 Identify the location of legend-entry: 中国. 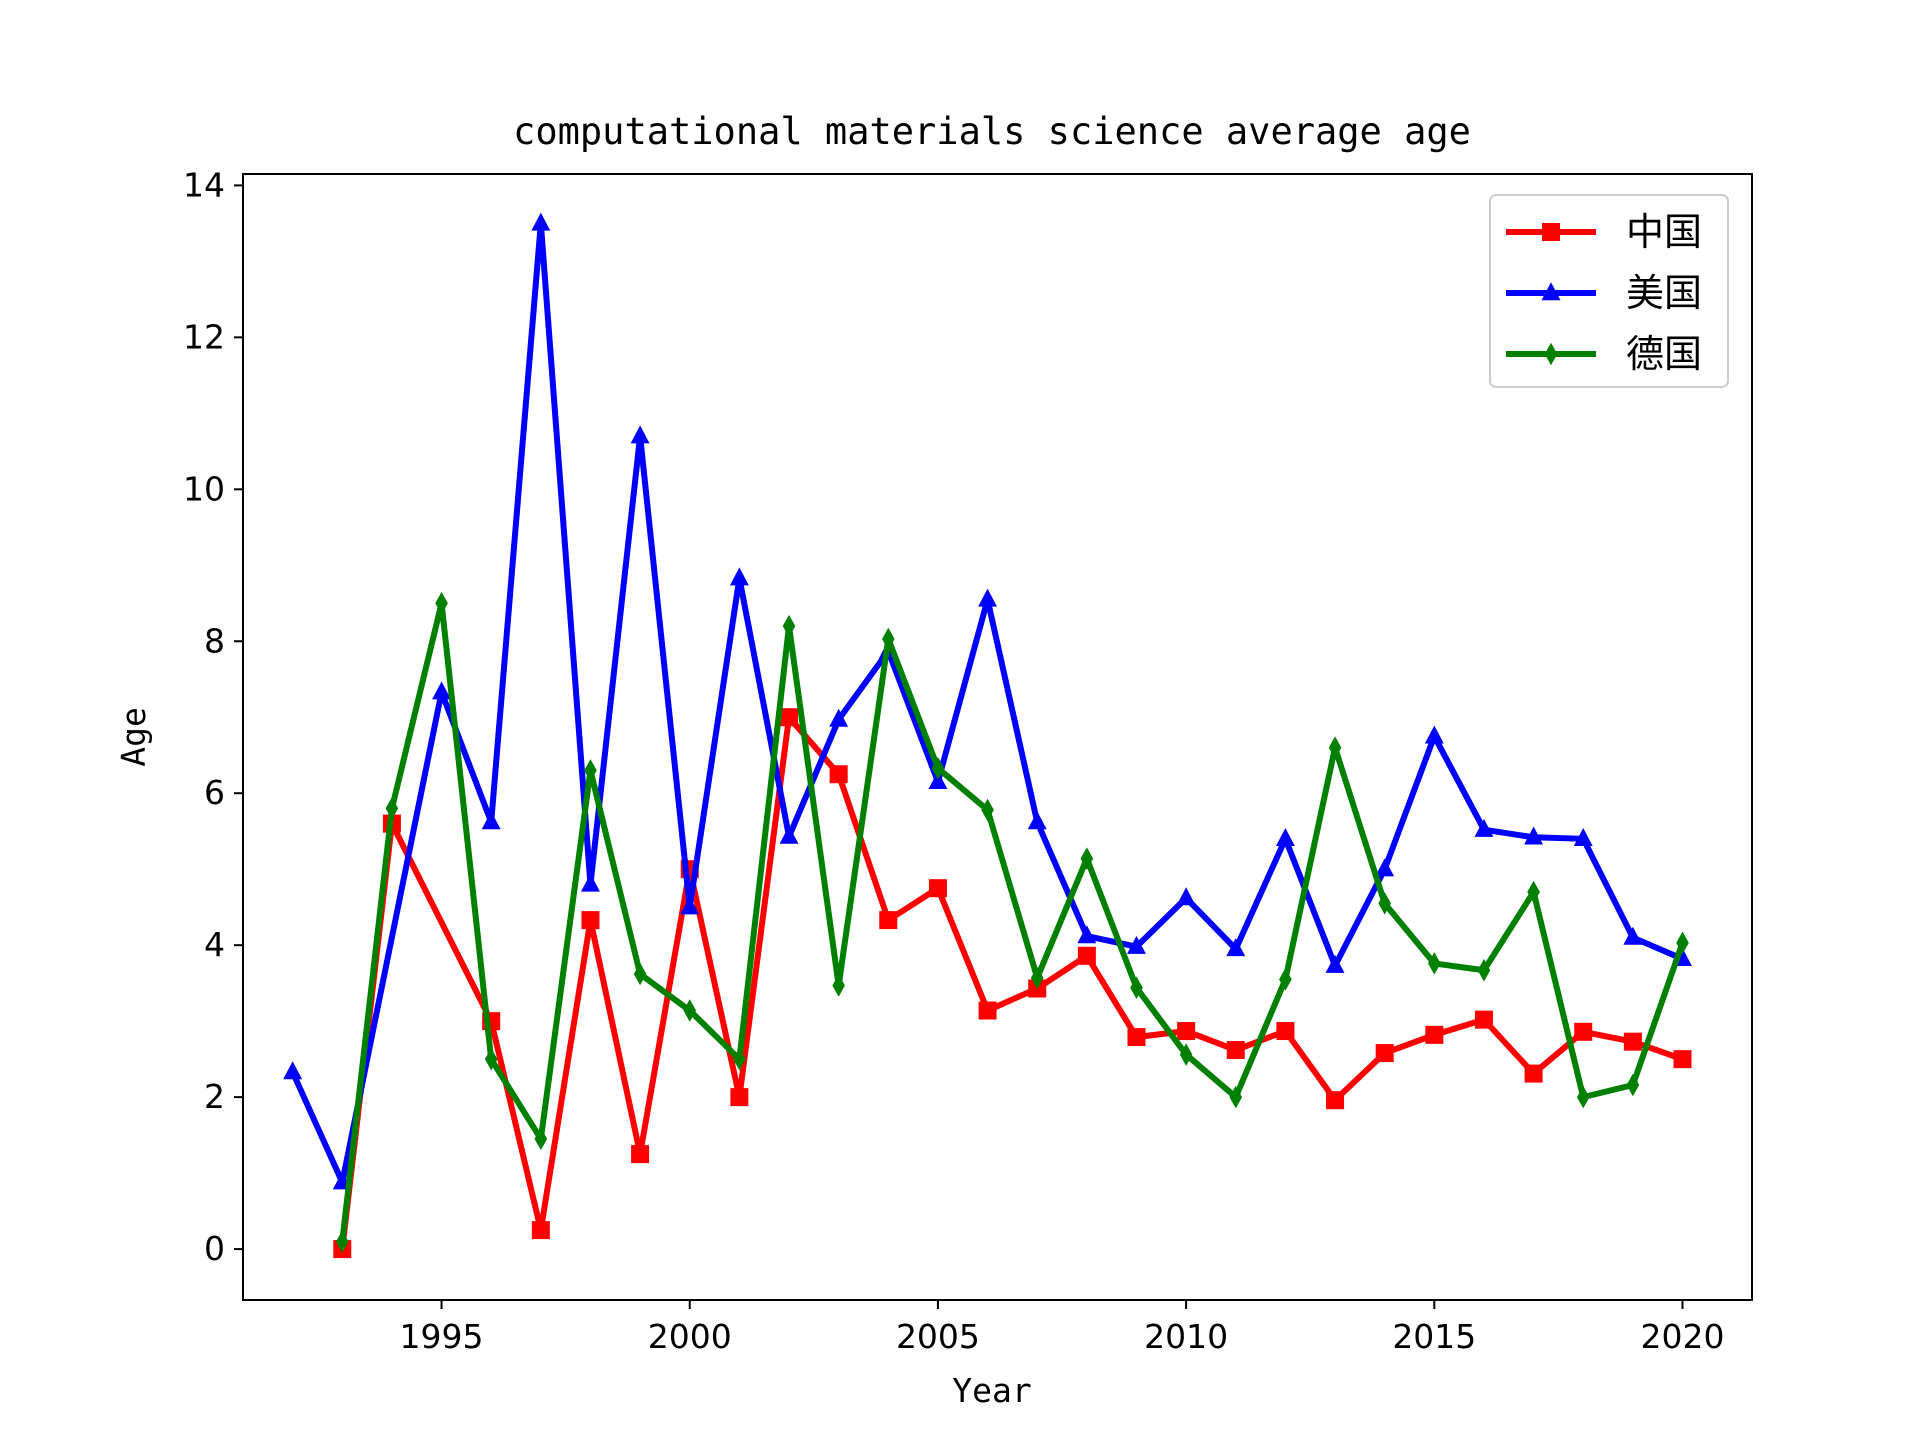
(1604, 232).